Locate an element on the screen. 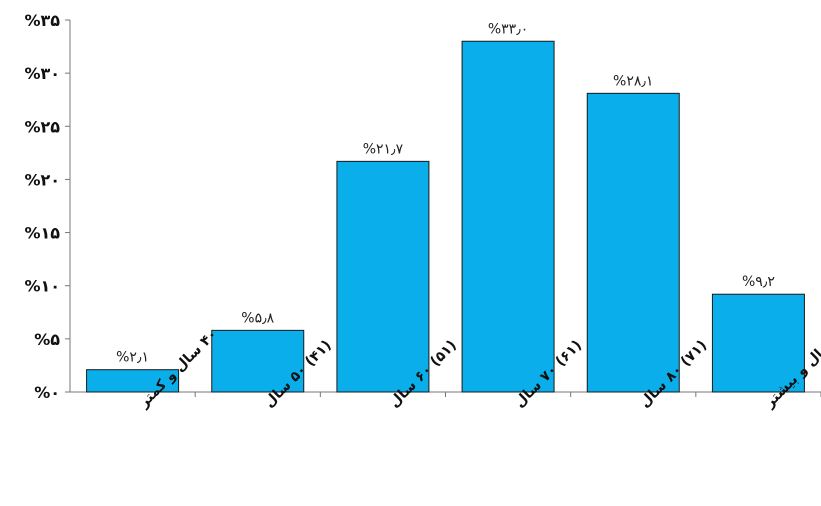  data-label: %۲۸٫۱ is located at coordinates (633, 81).